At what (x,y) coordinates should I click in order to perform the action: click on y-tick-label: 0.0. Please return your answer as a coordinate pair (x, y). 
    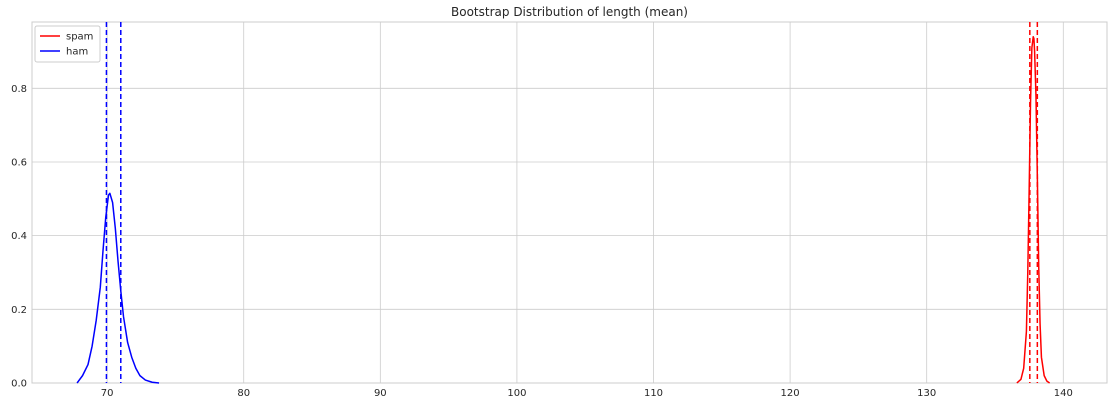
    Looking at the image, I should click on (19, 384).